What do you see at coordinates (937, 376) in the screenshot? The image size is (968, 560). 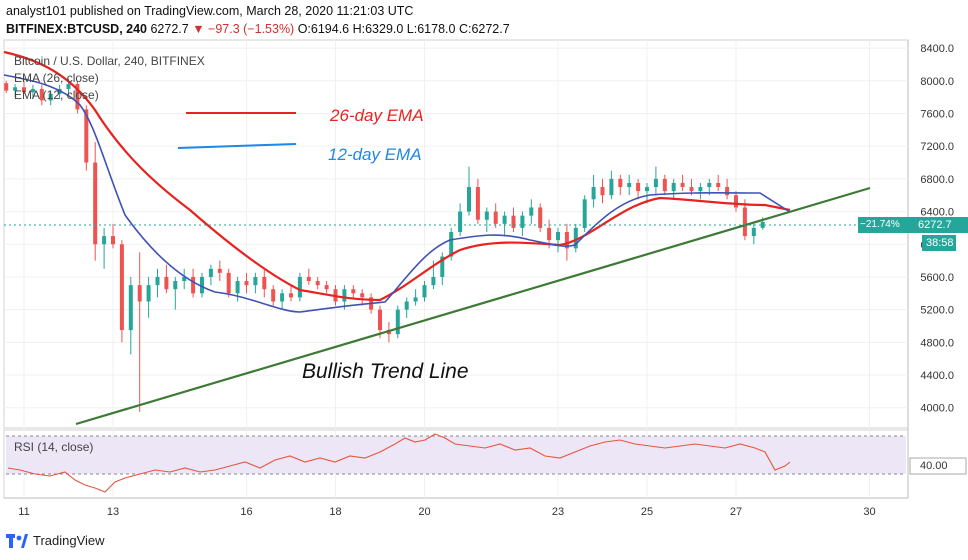 I see `price-tick-label: 4400.0` at bounding box center [937, 376].